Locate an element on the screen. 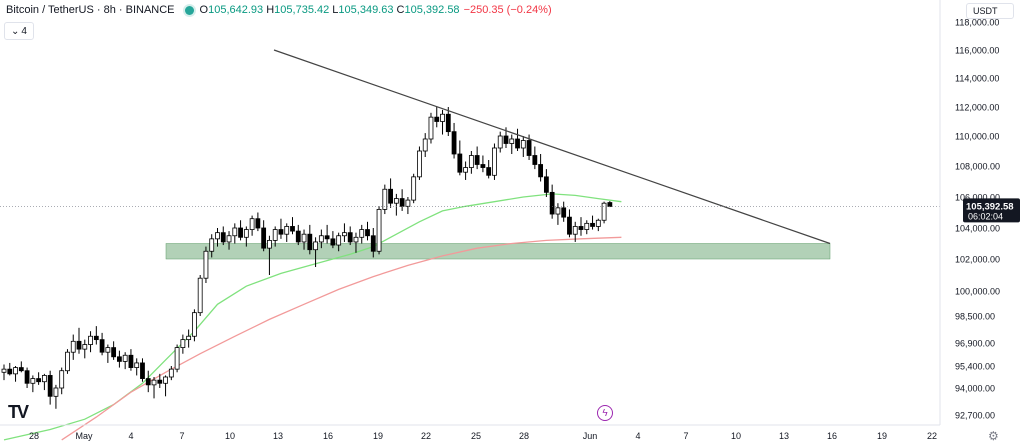 This screenshot has height=446, width=1024. y-tick-label: 110,000.00 is located at coordinates (977, 137).